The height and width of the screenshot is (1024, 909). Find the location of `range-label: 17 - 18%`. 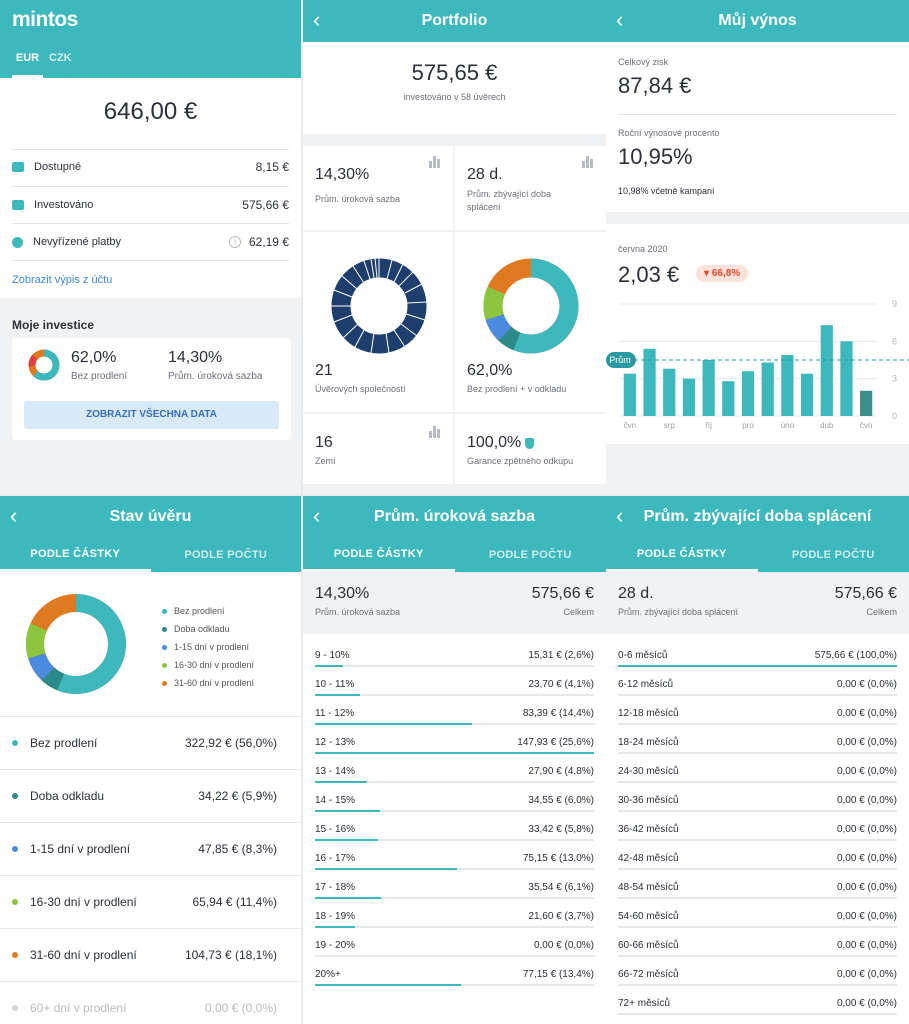

range-label: 17 - 18% is located at coordinates (335, 887).